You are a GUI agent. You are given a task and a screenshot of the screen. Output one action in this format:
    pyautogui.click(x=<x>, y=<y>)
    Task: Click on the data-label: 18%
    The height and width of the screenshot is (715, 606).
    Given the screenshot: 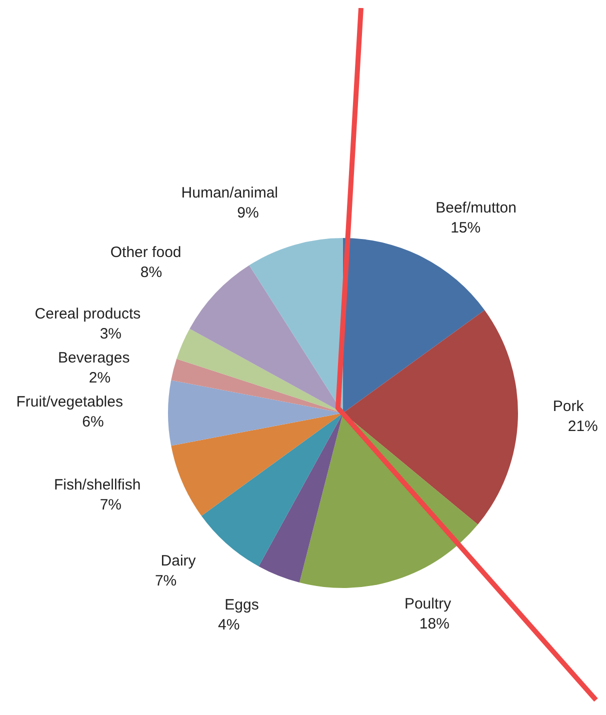 What is the action you would take?
    pyautogui.click(x=434, y=623)
    